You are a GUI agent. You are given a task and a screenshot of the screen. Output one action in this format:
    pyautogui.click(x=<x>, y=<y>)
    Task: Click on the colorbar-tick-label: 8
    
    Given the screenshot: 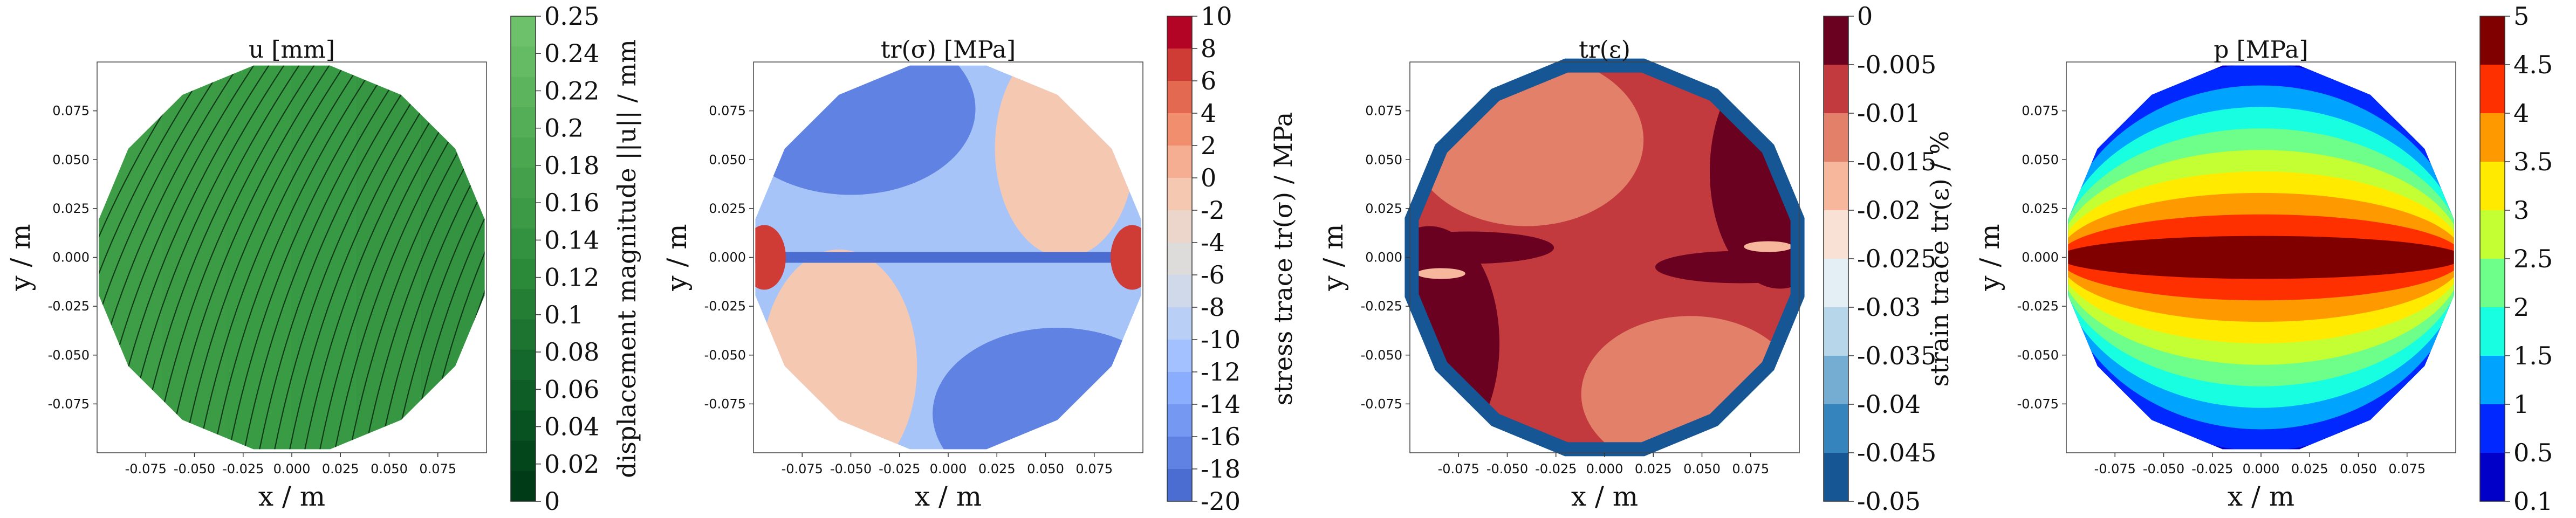 What is the action you would take?
    pyautogui.click(x=1208, y=48)
    